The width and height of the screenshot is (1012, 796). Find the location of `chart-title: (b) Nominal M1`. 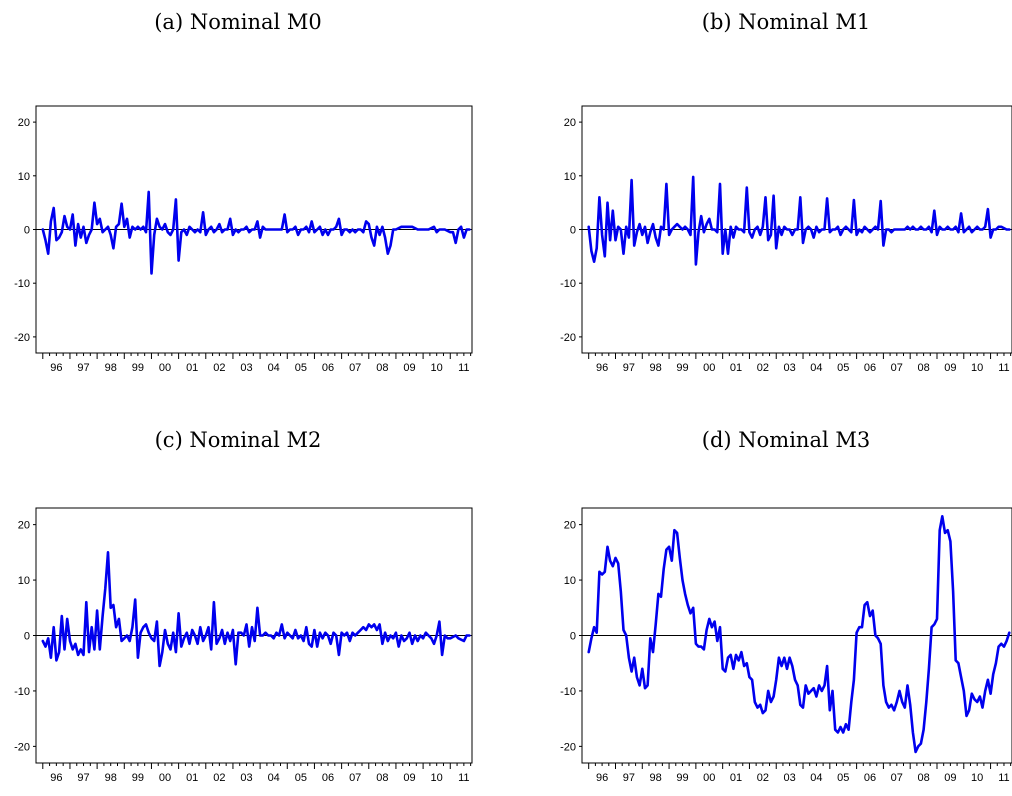

chart-title: (b) Nominal M1 is located at coordinates (786, 22).